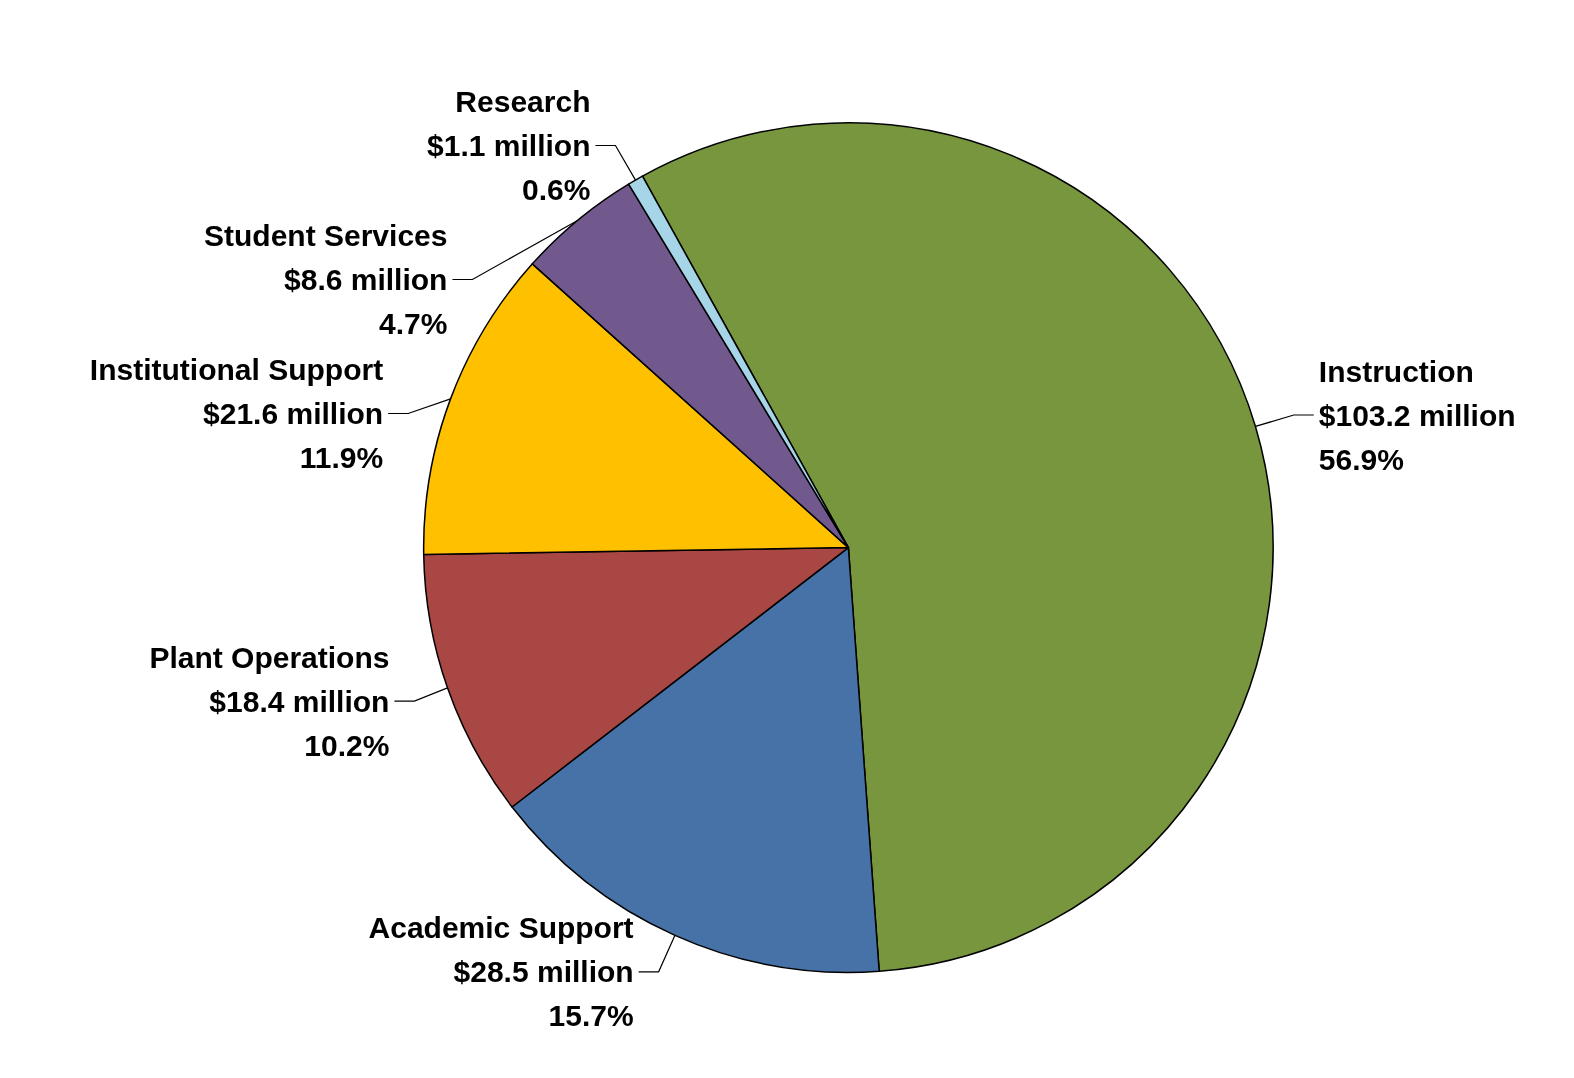  Describe the element at coordinates (366, 301) in the screenshot. I see `data-label: $8.6 million 4.7%` at that location.